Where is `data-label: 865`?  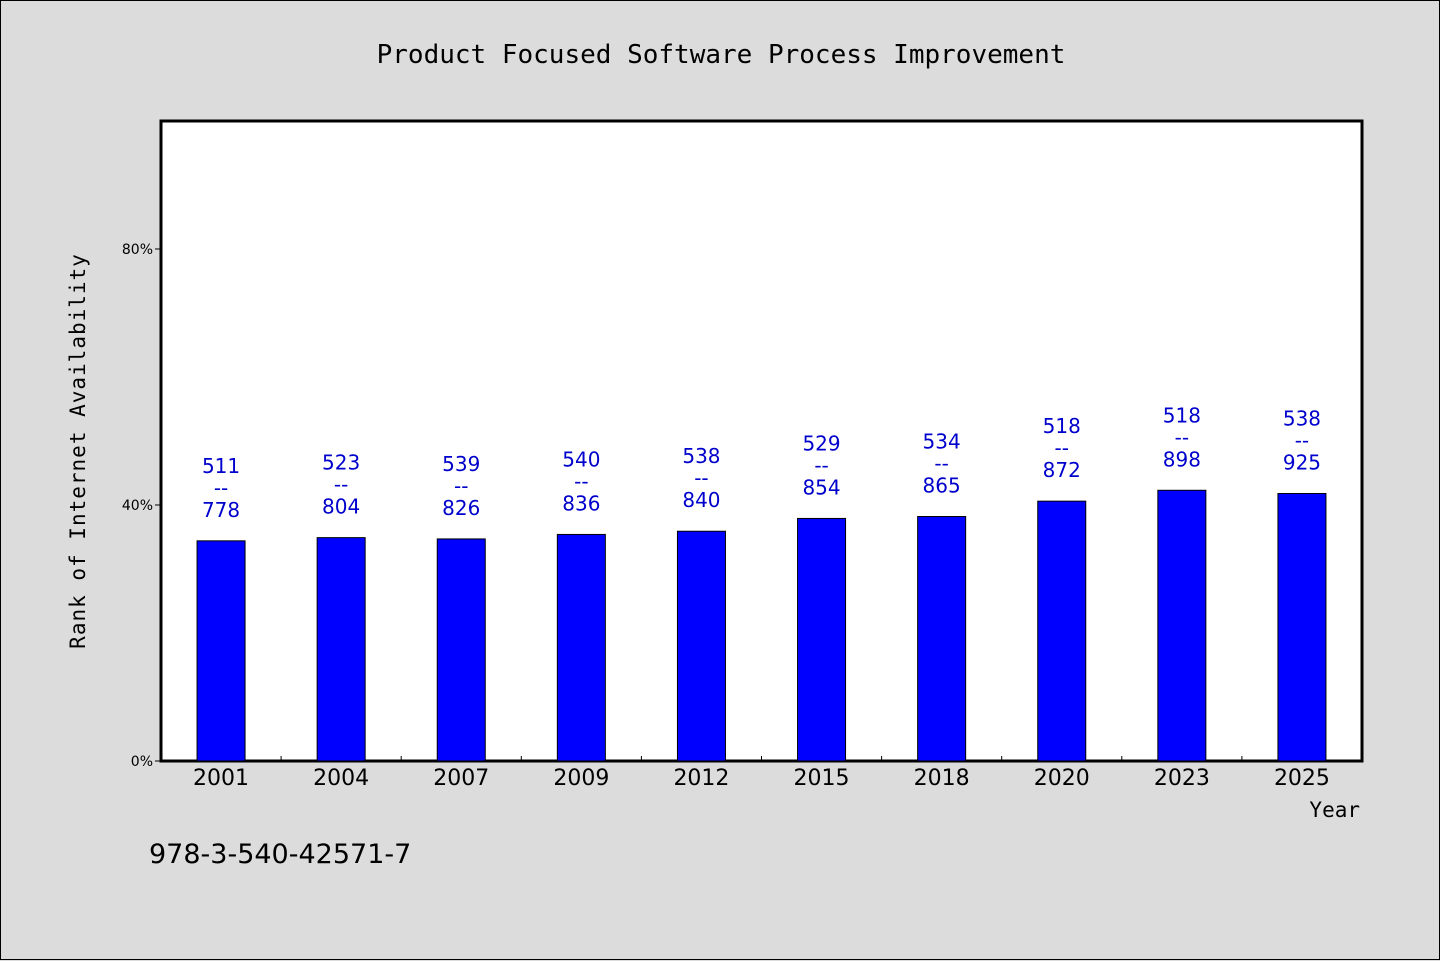 data-label: 865 is located at coordinates (942, 486).